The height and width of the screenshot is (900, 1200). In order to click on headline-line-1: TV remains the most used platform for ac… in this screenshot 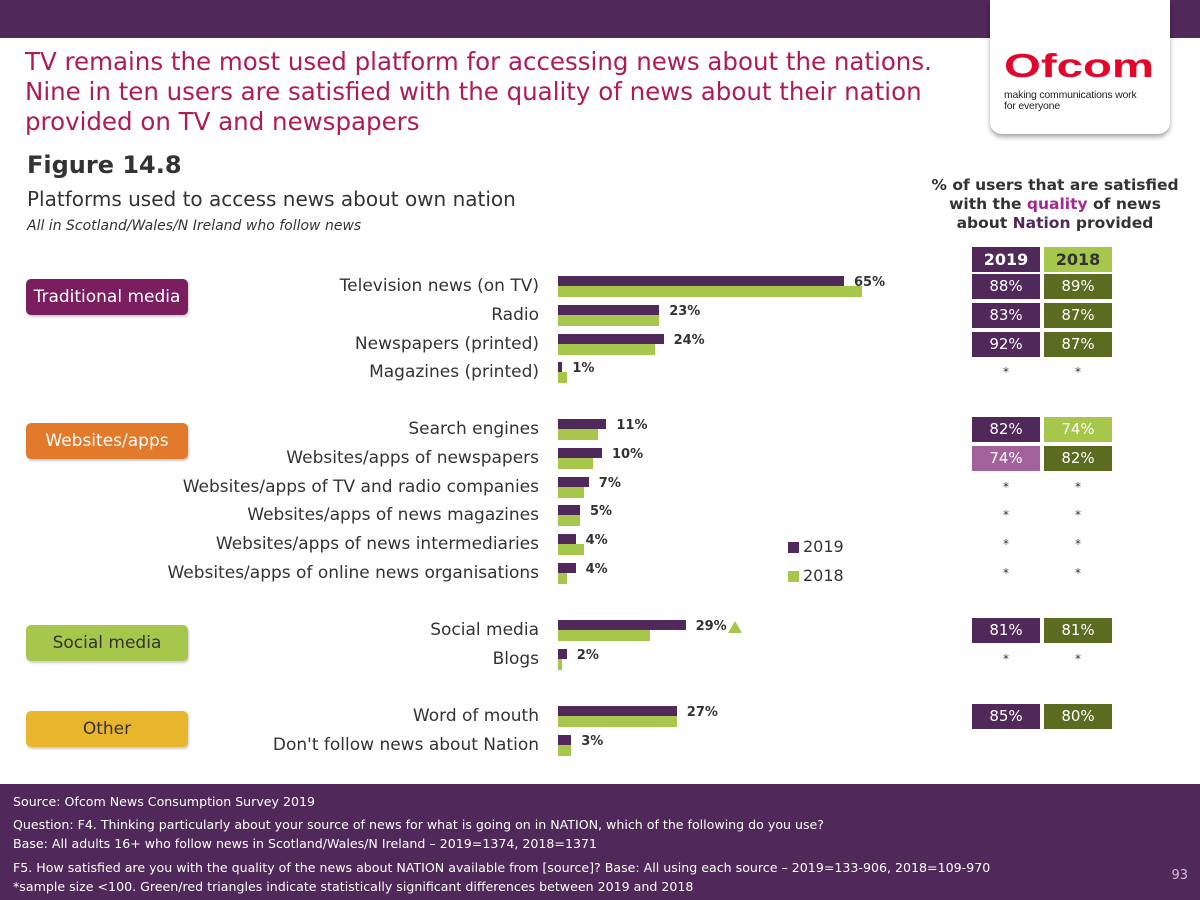, I will do `click(478, 61)`.